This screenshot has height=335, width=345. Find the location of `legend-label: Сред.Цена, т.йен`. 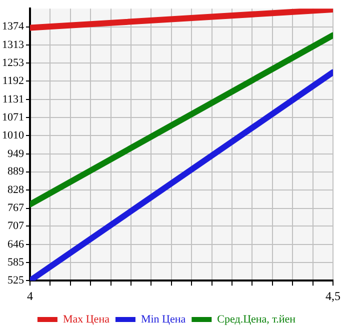

legend-label: Сред.Цена, т.йен is located at coordinates (256, 319).